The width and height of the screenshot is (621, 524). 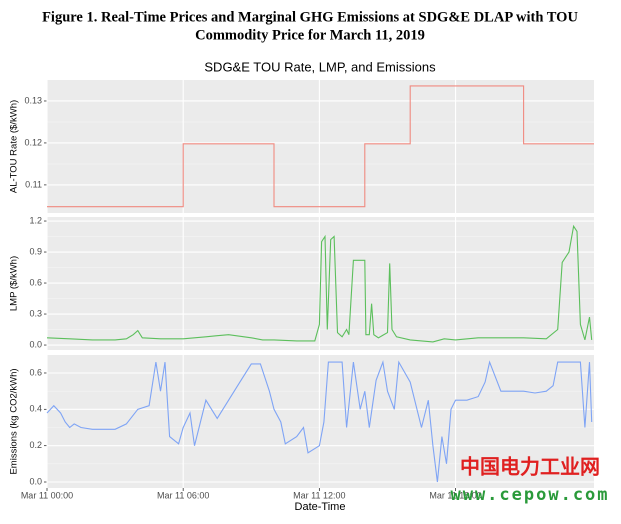 I want to click on y-tick-label: 1.2, so click(x=35, y=220).